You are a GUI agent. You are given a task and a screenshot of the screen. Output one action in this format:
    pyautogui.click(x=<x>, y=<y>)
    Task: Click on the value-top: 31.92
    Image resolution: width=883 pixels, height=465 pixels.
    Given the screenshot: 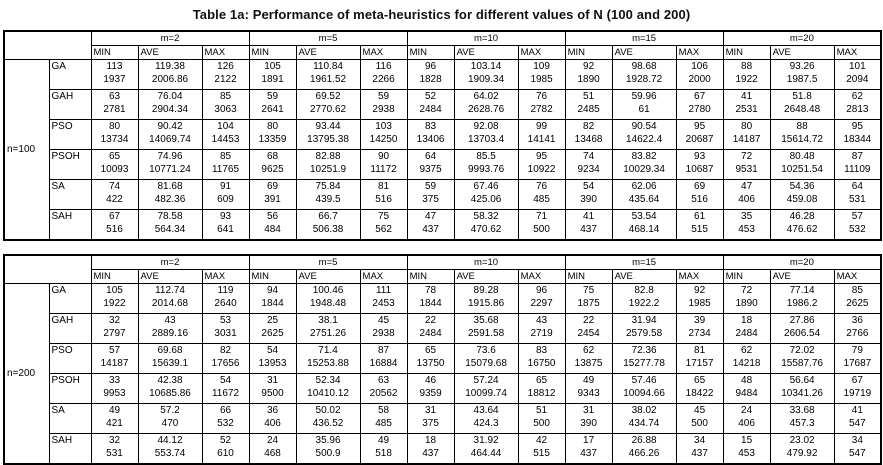 What is the action you would take?
    pyautogui.click(x=486, y=440)
    